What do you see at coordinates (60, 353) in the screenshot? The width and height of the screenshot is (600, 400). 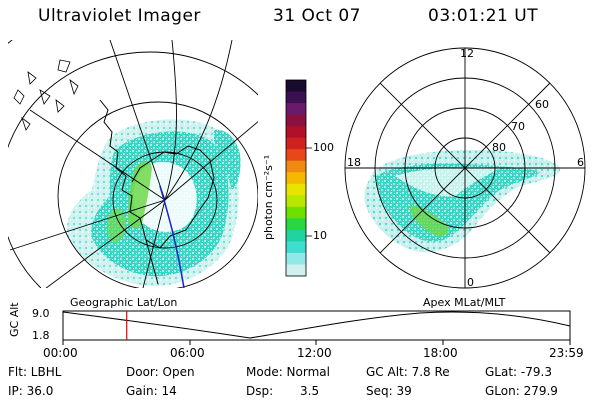 I see `timeline-xtick-0: 00:00` at bounding box center [60, 353].